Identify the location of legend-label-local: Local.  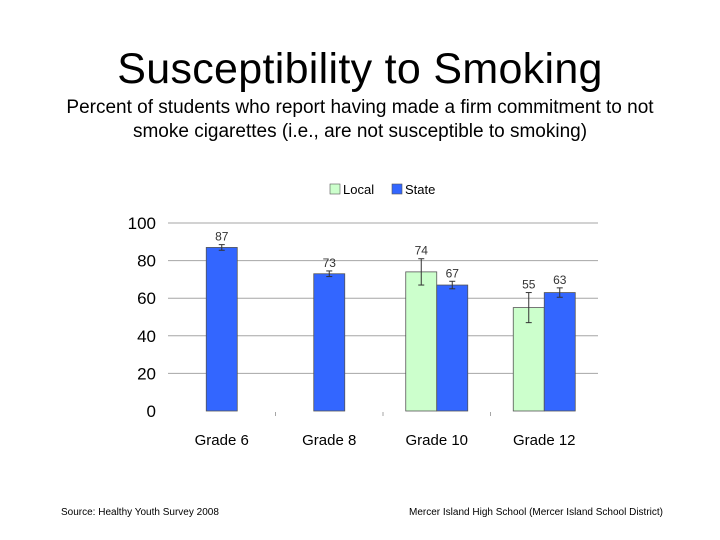
(358, 189).